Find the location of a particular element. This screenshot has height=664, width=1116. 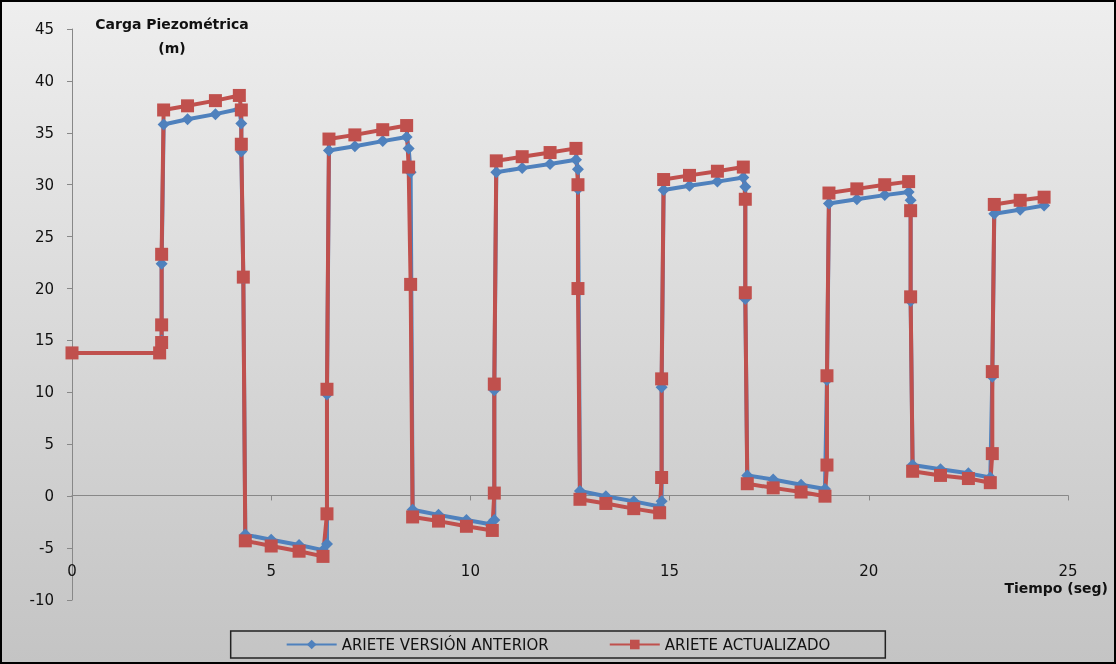

y-tick-label: -5 is located at coordinates (46, 548).